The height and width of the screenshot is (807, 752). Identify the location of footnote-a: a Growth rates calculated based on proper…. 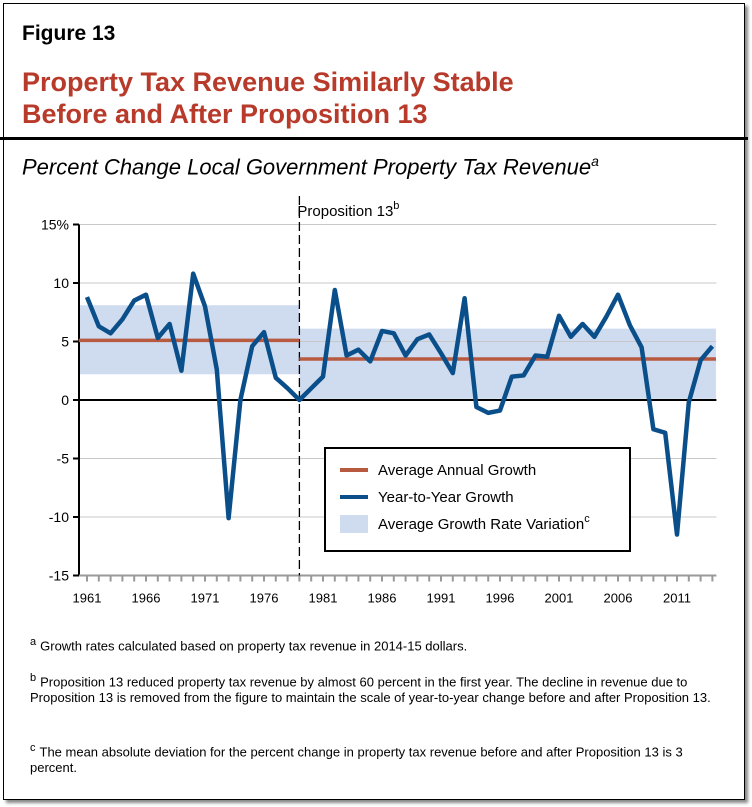
(375, 644).